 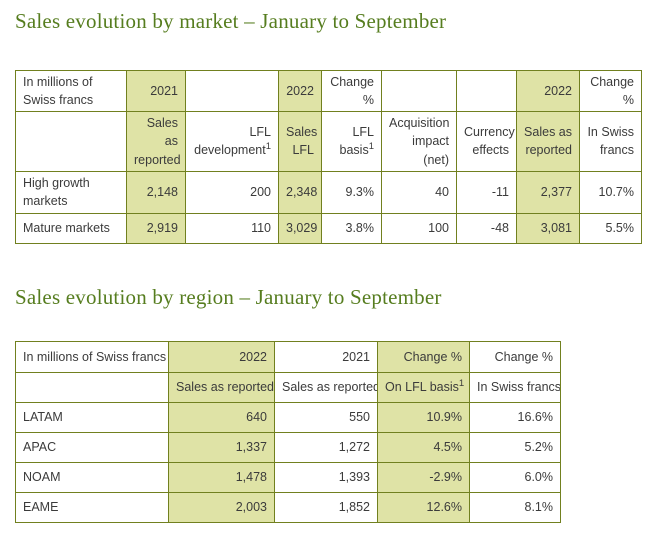 What do you see at coordinates (71, 228) in the screenshot?
I see `row-label: Mature markets` at bounding box center [71, 228].